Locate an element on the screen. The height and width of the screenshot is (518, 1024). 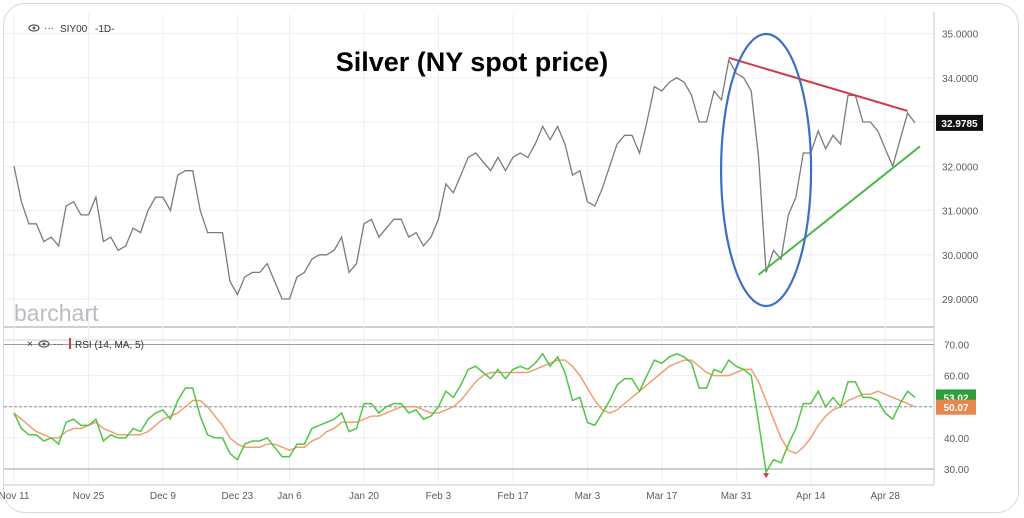
rsi-header: × ··· RSI (14, MA, 5) is located at coordinates (85, 344).